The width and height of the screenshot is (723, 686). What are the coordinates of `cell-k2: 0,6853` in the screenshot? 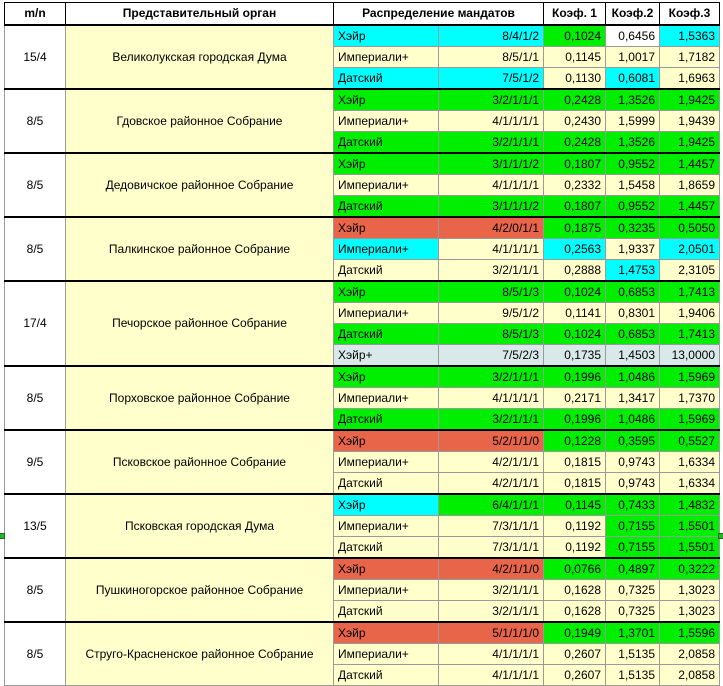 It's located at (632, 291).